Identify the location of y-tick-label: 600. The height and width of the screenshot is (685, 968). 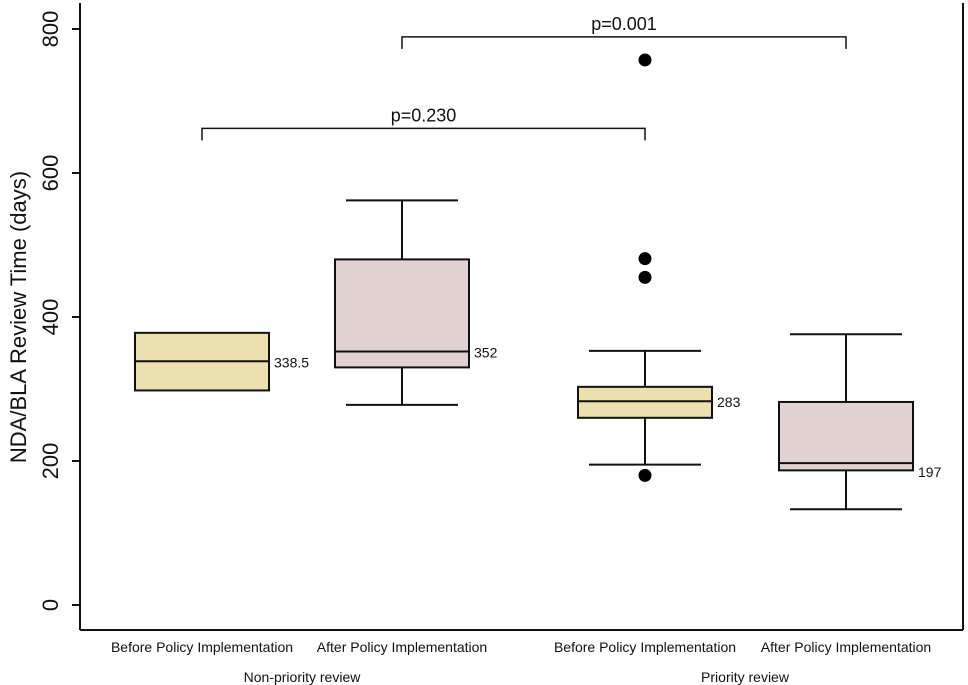
(50, 173).